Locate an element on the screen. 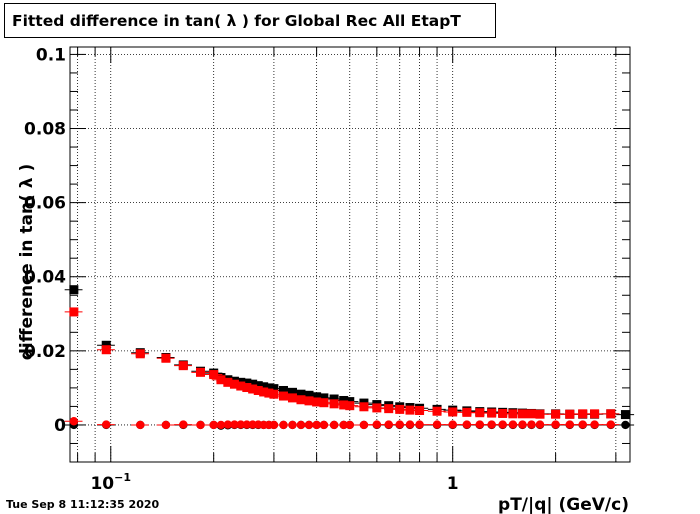 The width and height of the screenshot is (700, 514). y-tick-label: 0 is located at coordinates (60, 426).